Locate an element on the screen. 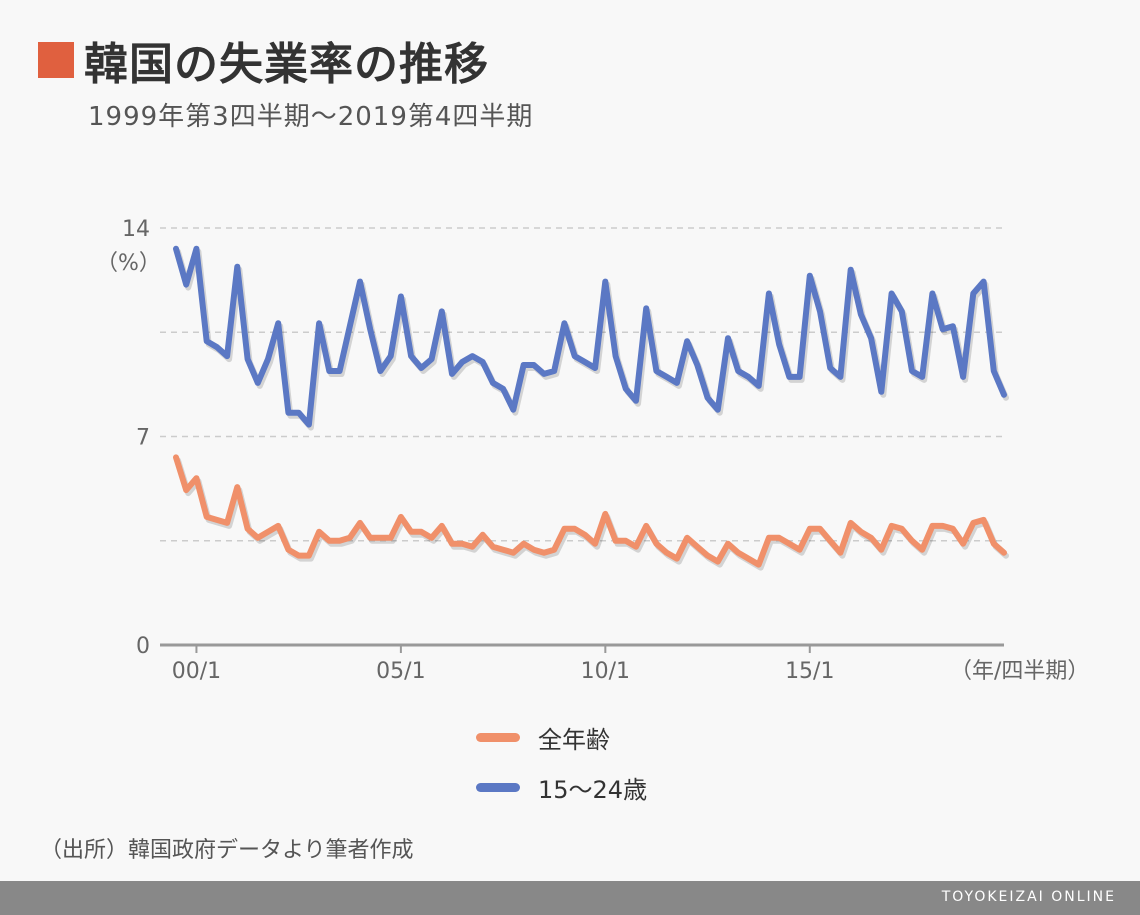 Image resolution: width=1140 pixels, height=915 pixels. y-tick-label: 7 is located at coordinates (143, 438).